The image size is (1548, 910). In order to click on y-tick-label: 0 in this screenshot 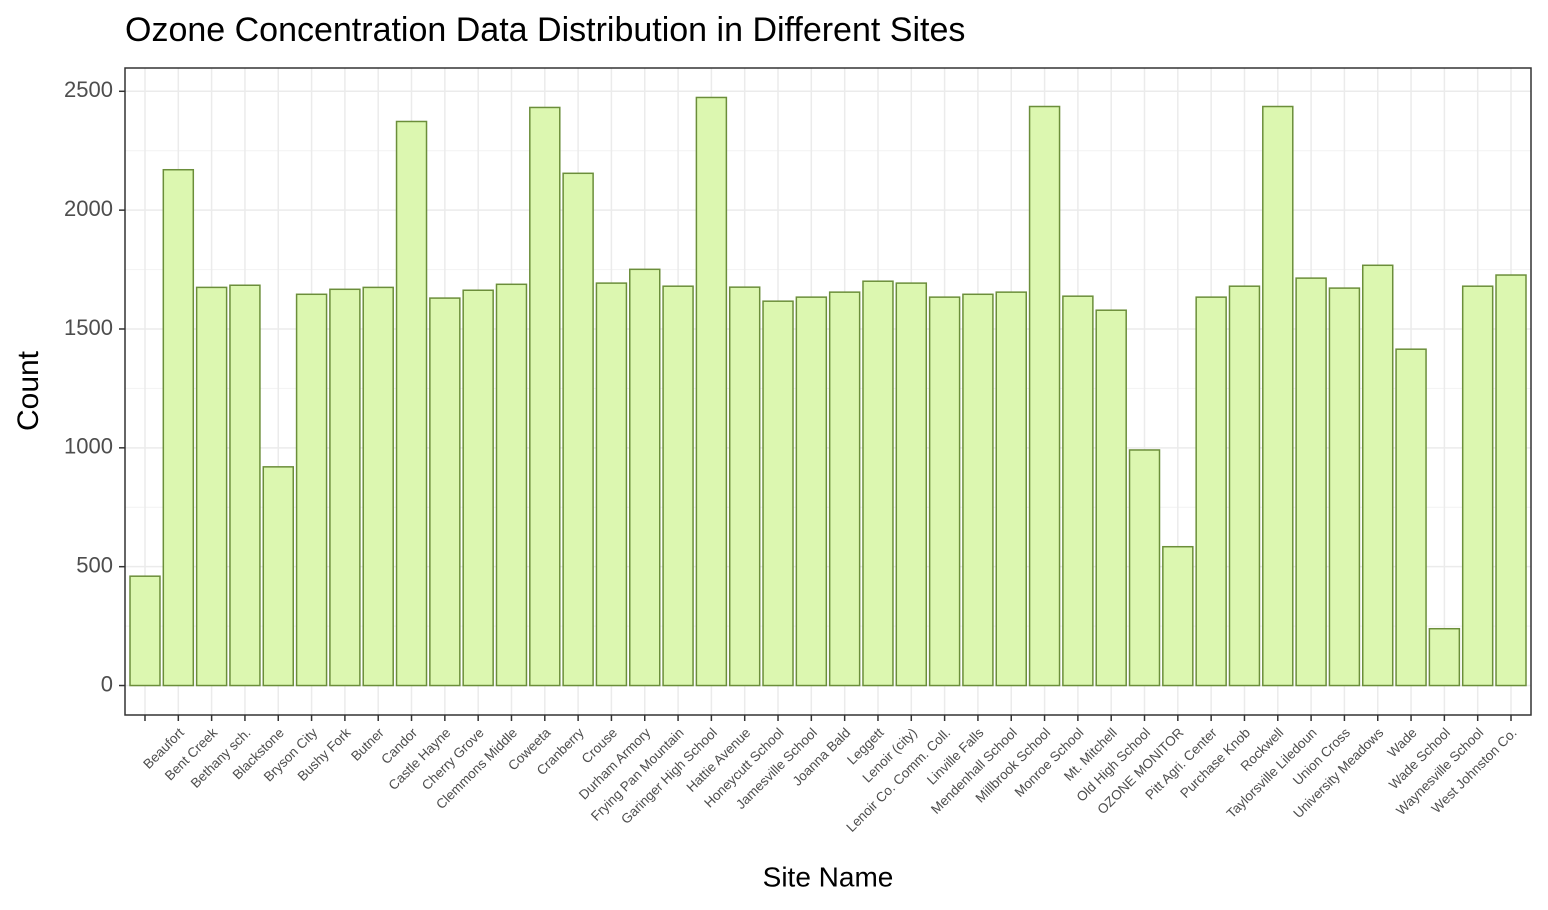, I will do `click(107, 683)`.